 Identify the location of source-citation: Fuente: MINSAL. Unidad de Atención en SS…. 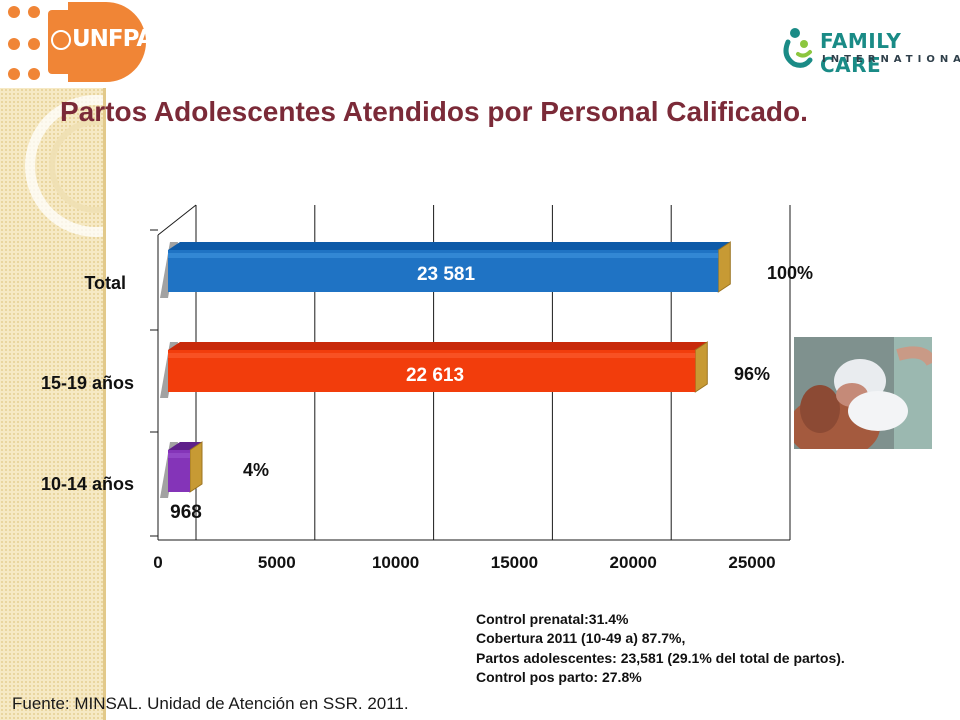
(210, 703).